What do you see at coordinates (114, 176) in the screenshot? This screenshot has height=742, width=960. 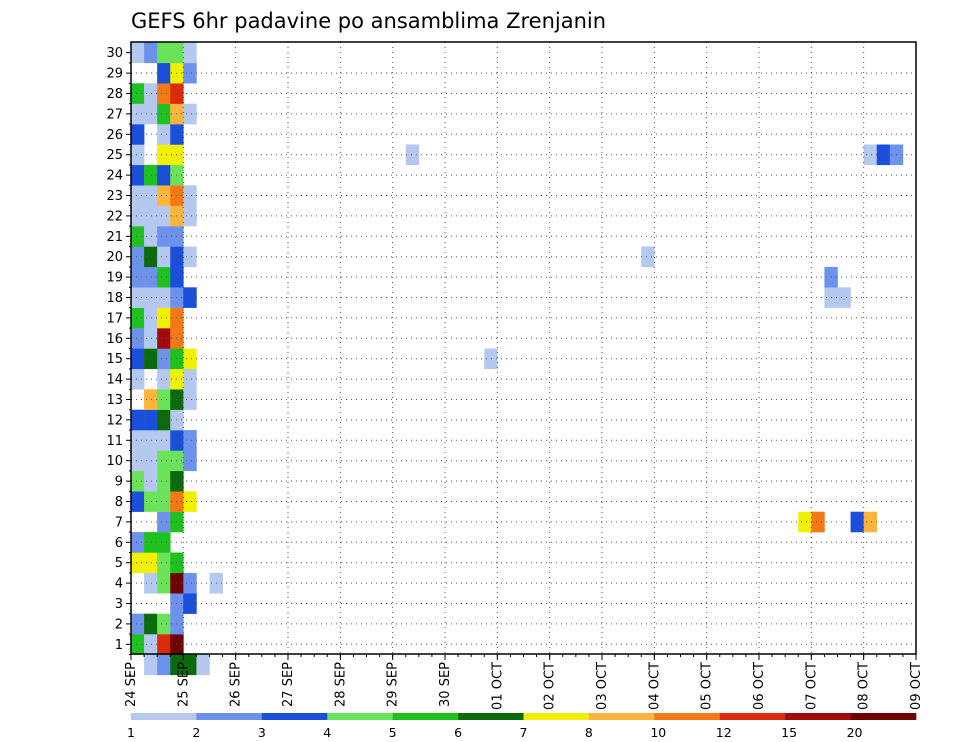 I see `y-tick-label: 24` at bounding box center [114, 176].